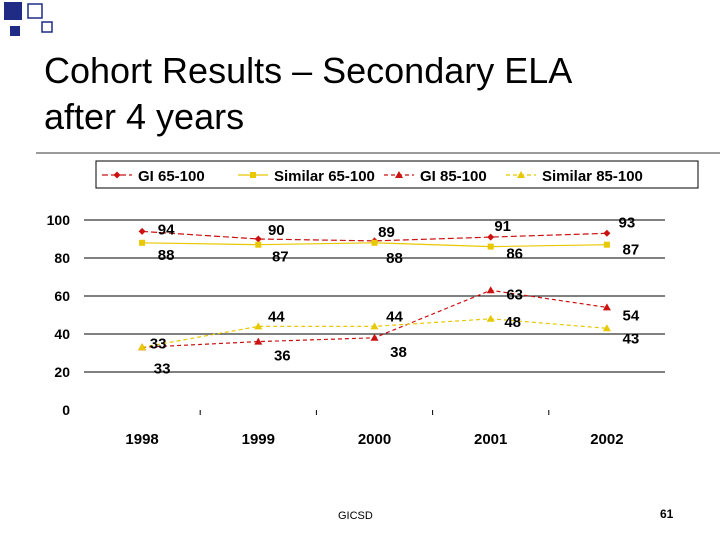 This screenshot has width=720, height=540. Describe the element at coordinates (514, 254) in the screenshot. I see `data-label: 86` at that location.